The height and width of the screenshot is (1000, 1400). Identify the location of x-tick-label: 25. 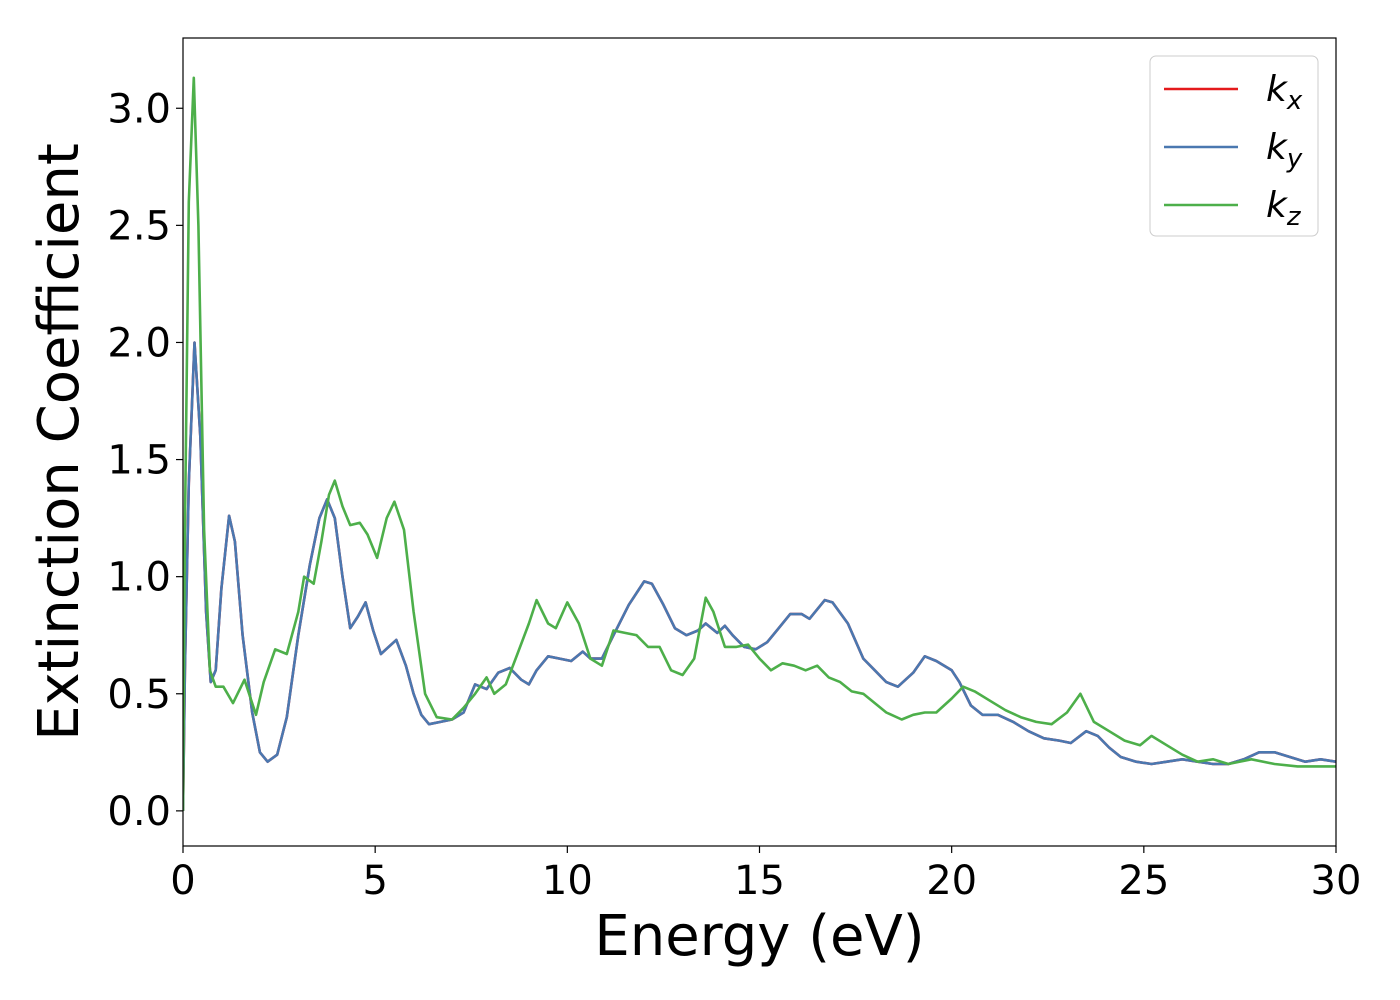
(1143, 881).